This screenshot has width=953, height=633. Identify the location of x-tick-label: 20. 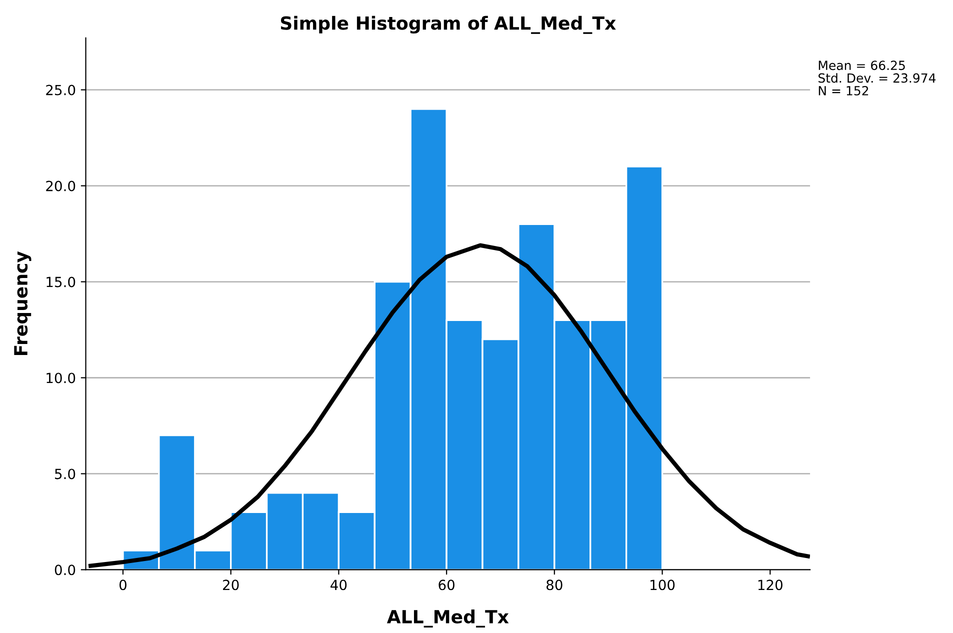
(231, 585).